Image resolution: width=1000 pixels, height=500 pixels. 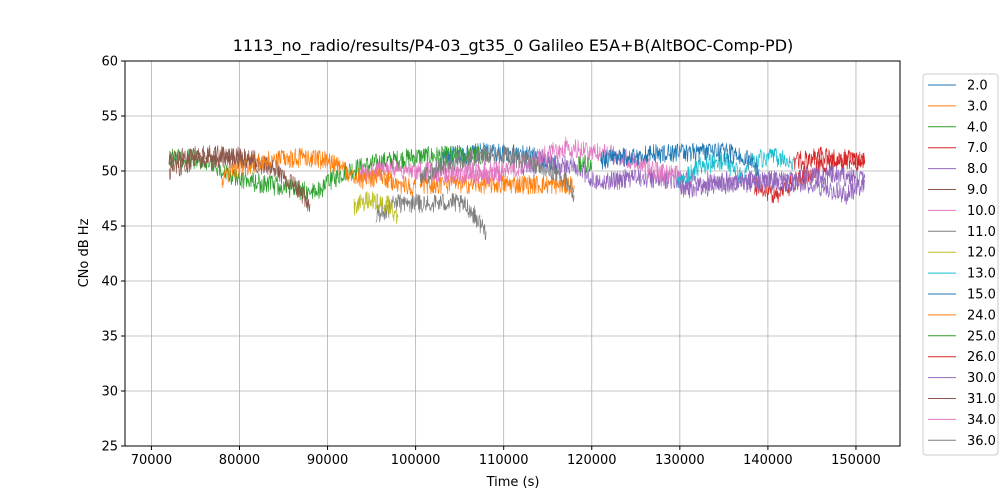 What do you see at coordinates (981, 399) in the screenshot?
I see `legend-label: 31.0` at bounding box center [981, 399].